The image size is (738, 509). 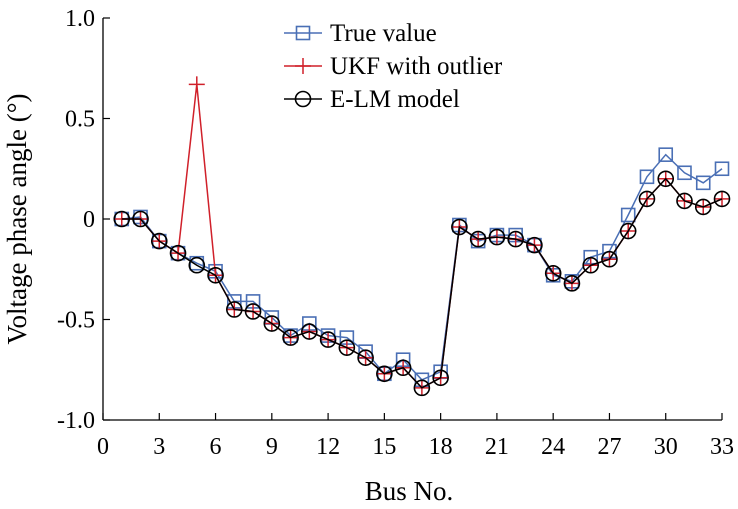 What do you see at coordinates (609, 447) in the screenshot?
I see `x-tick-label: 27` at bounding box center [609, 447].